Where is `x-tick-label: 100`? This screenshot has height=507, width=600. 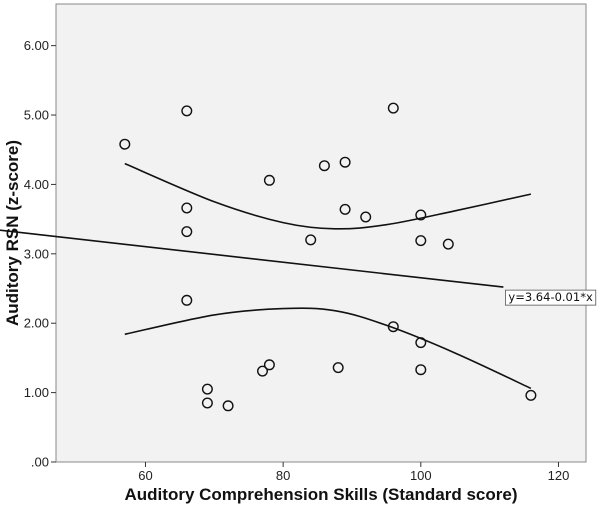
x-tick-label: 100 is located at coordinates (421, 475).